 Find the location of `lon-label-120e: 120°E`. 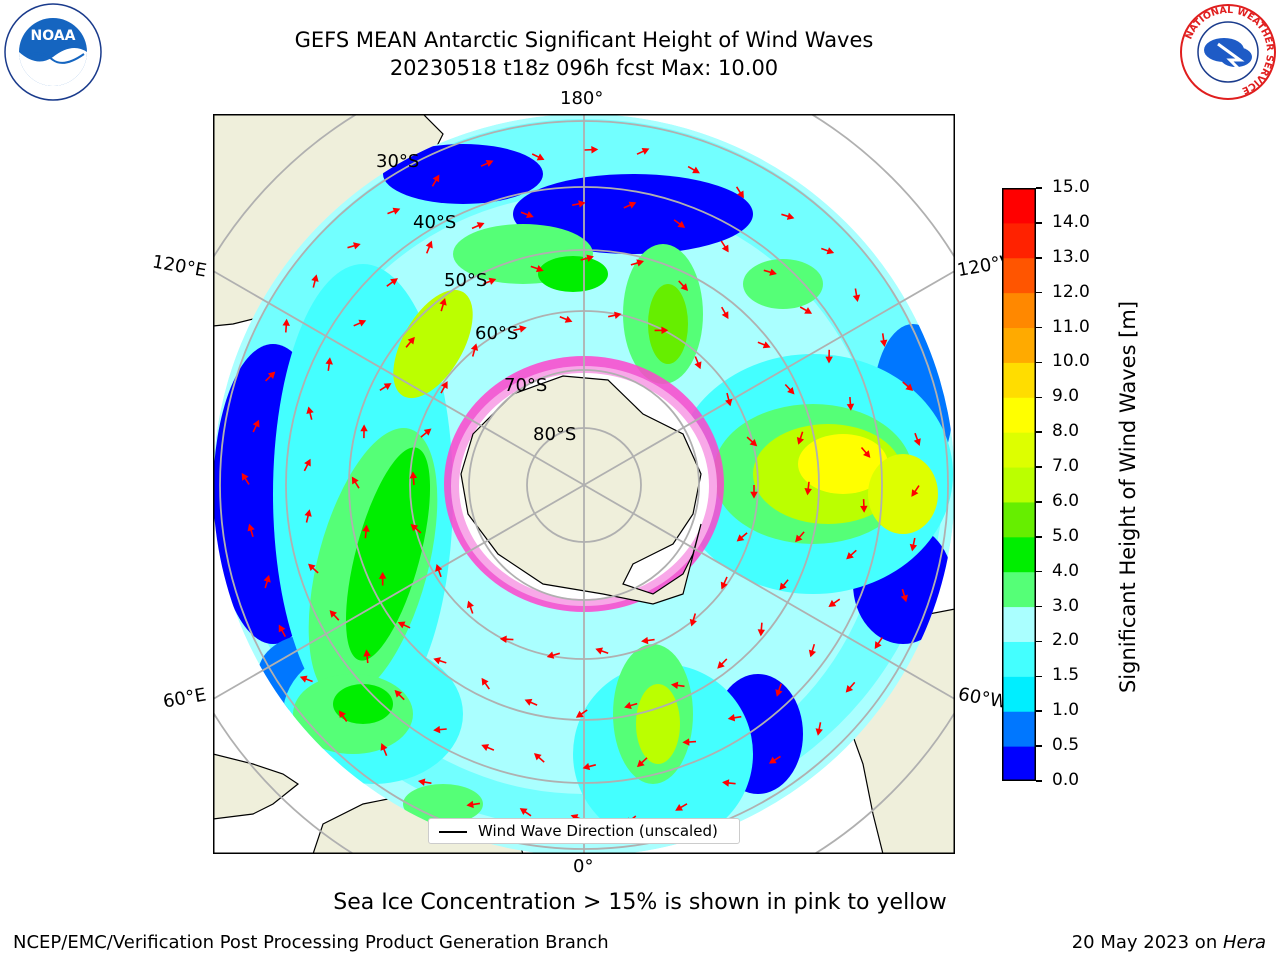

lon-label-120e: 120°E is located at coordinates (179, 266).